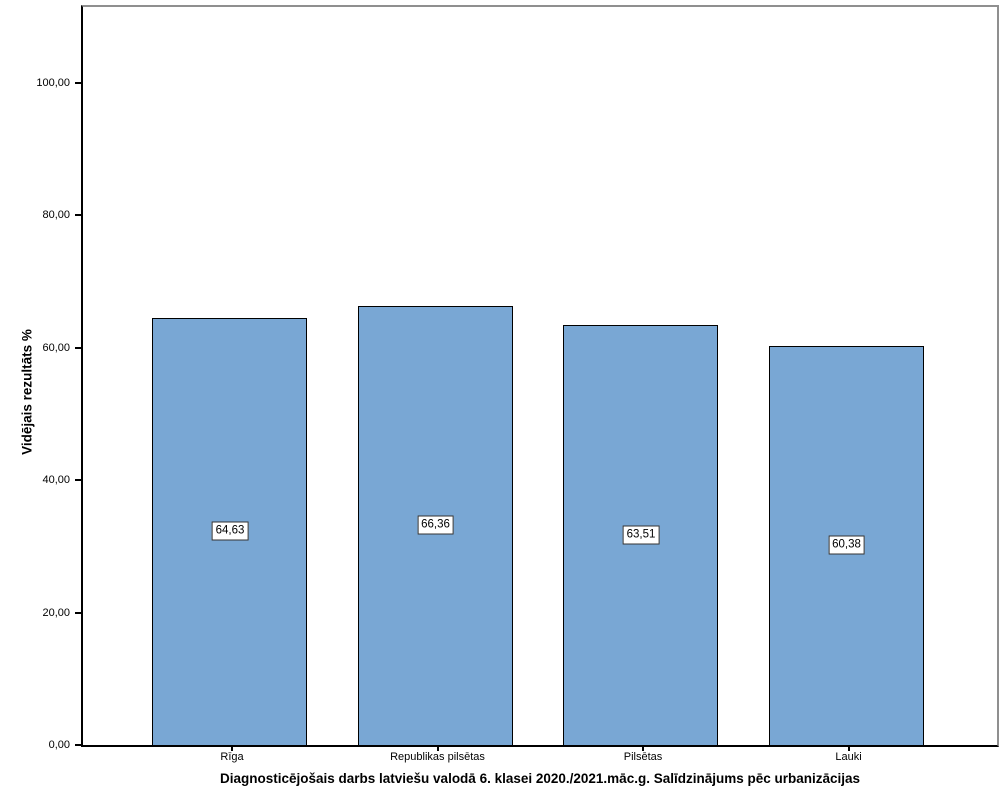 This screenshot has width=1007, height=806. Describe the element at coordinates (56, 480) in the screenshot. I see `y-axis-tick-label: 40,00` at that location.